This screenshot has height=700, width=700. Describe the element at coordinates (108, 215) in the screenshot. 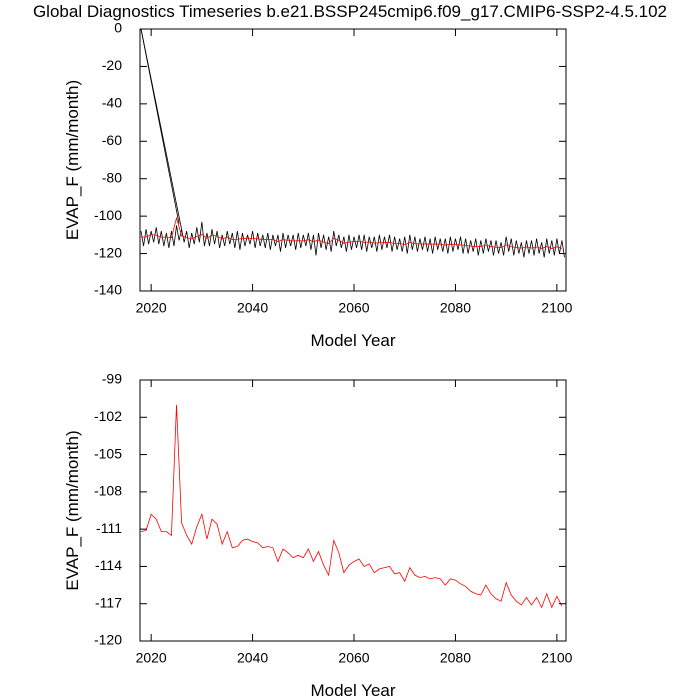

I see `y-tick-label: -100` at that location.